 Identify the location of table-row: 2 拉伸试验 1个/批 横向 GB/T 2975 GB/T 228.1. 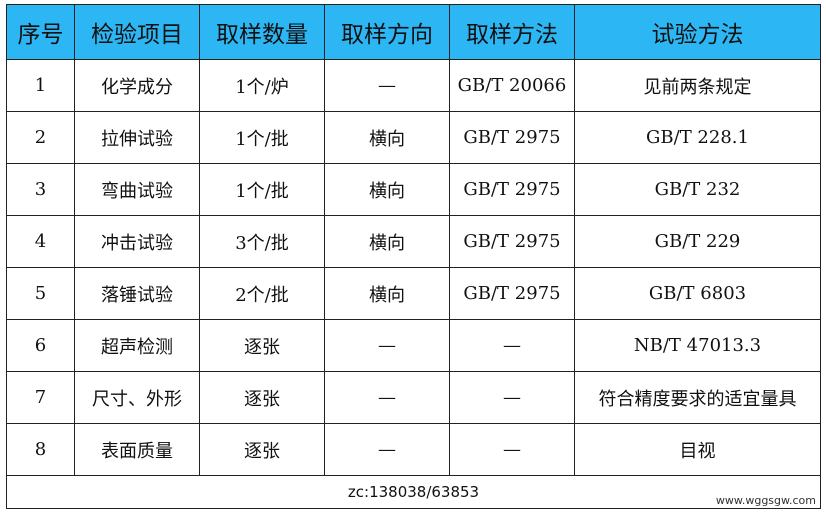
(413, 137).